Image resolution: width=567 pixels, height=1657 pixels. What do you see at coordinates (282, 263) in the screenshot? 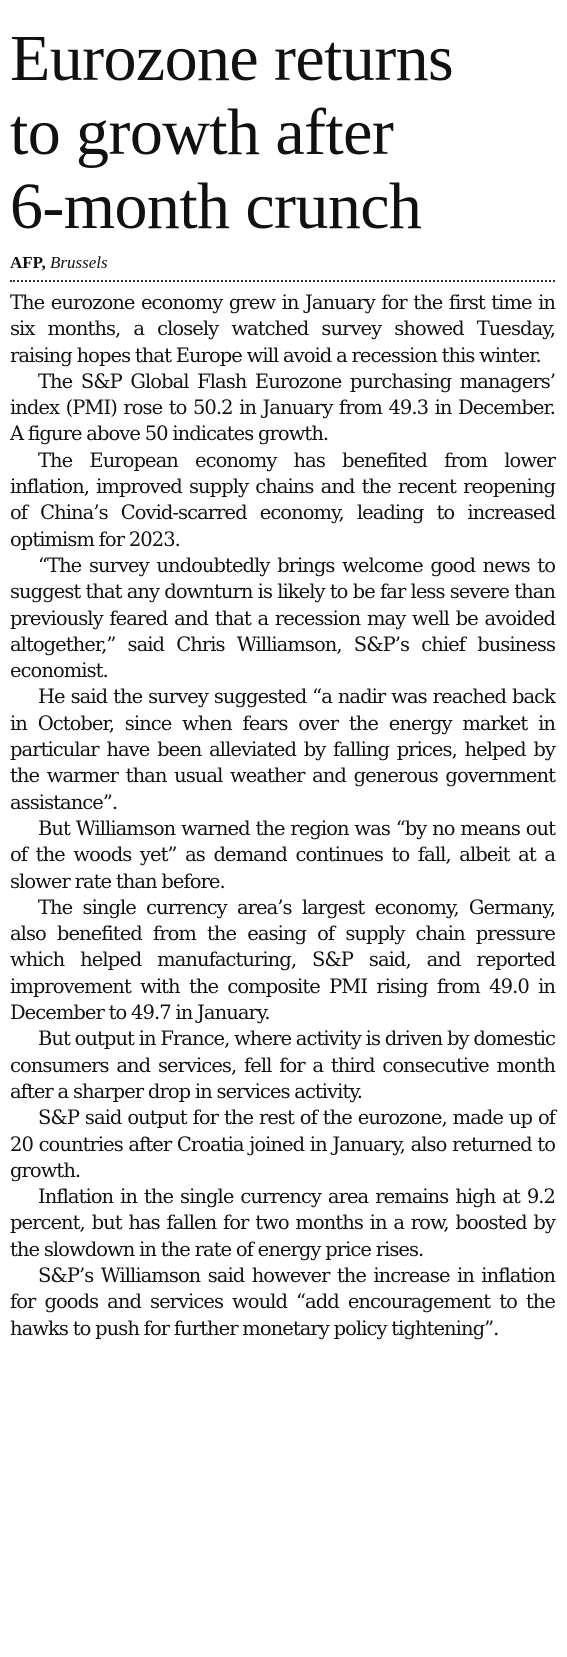
I see `byline: AFP, Brussels` at bounding box center [282, 263].